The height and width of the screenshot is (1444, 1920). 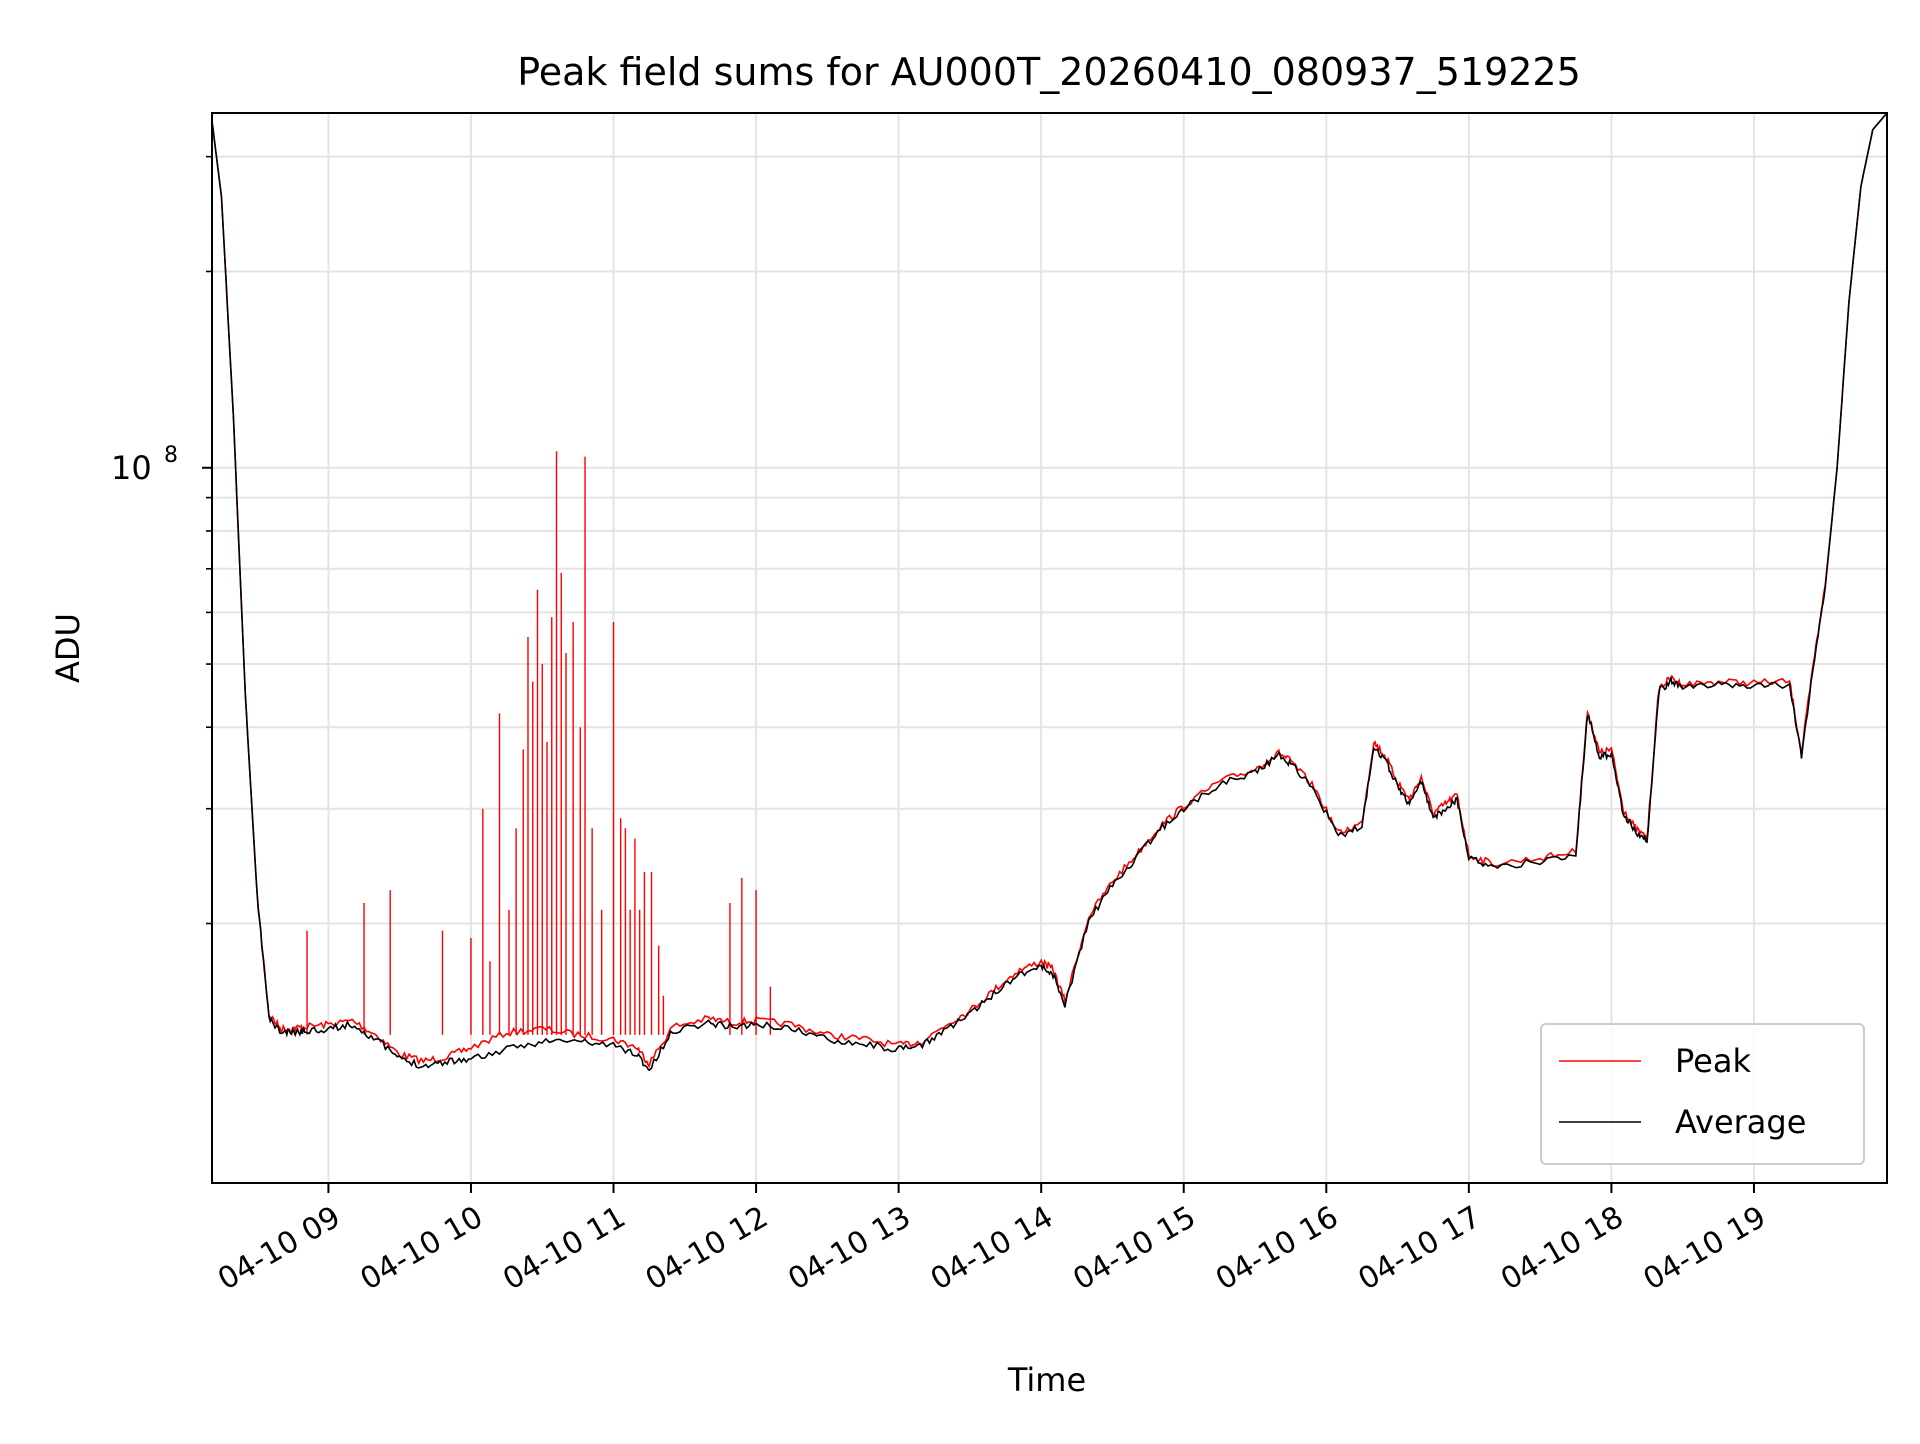 I want to click on x-axis-label: Time, so click(x=1046, y=1380).